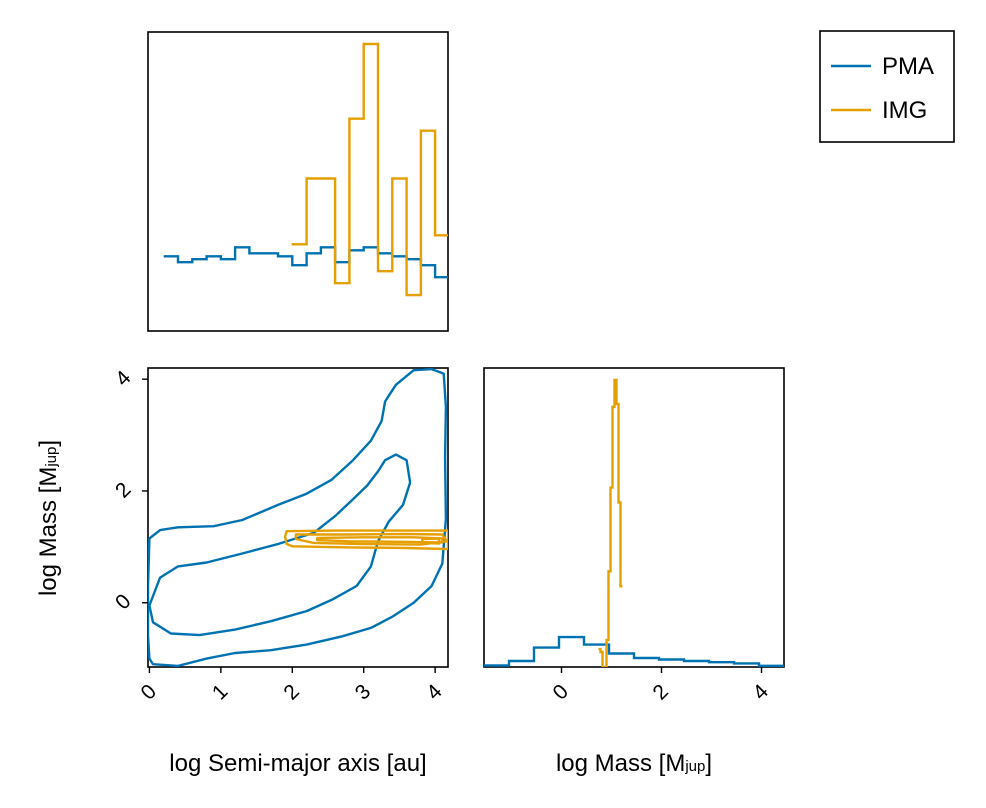 This screenshot has width=986, height=808. What do you see at coordinates (148, 692) in the screenshot?
I see `joint-x-tick-label: 0` at bounding box center [148, 692].